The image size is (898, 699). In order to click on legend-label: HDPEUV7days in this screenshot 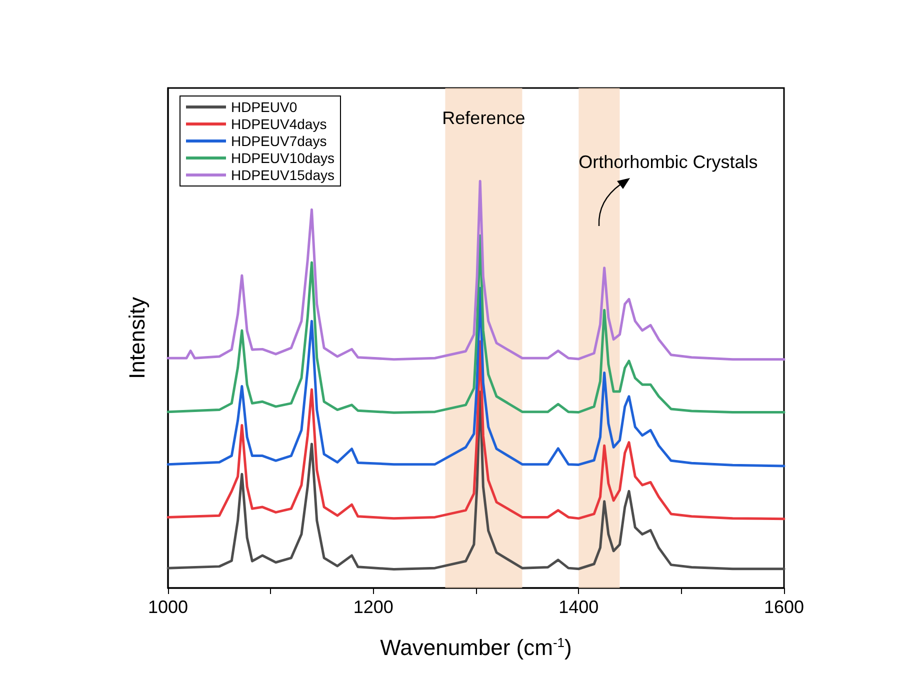, I will do `click(279, 141)`.